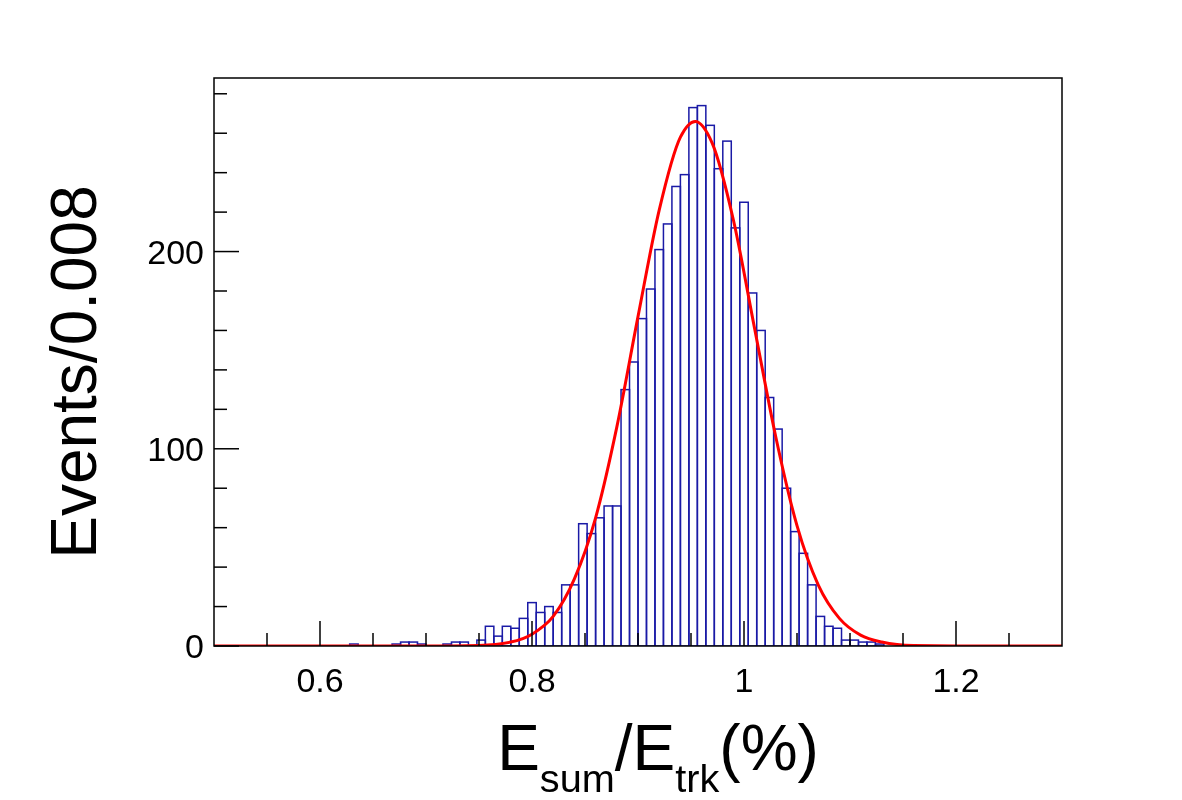 This screenshot has height=800, width=1182. What do you see at coordinates (175, 448) in the screenshot?
I see `y-tick-label: 100` at bounding box center [175, 448].